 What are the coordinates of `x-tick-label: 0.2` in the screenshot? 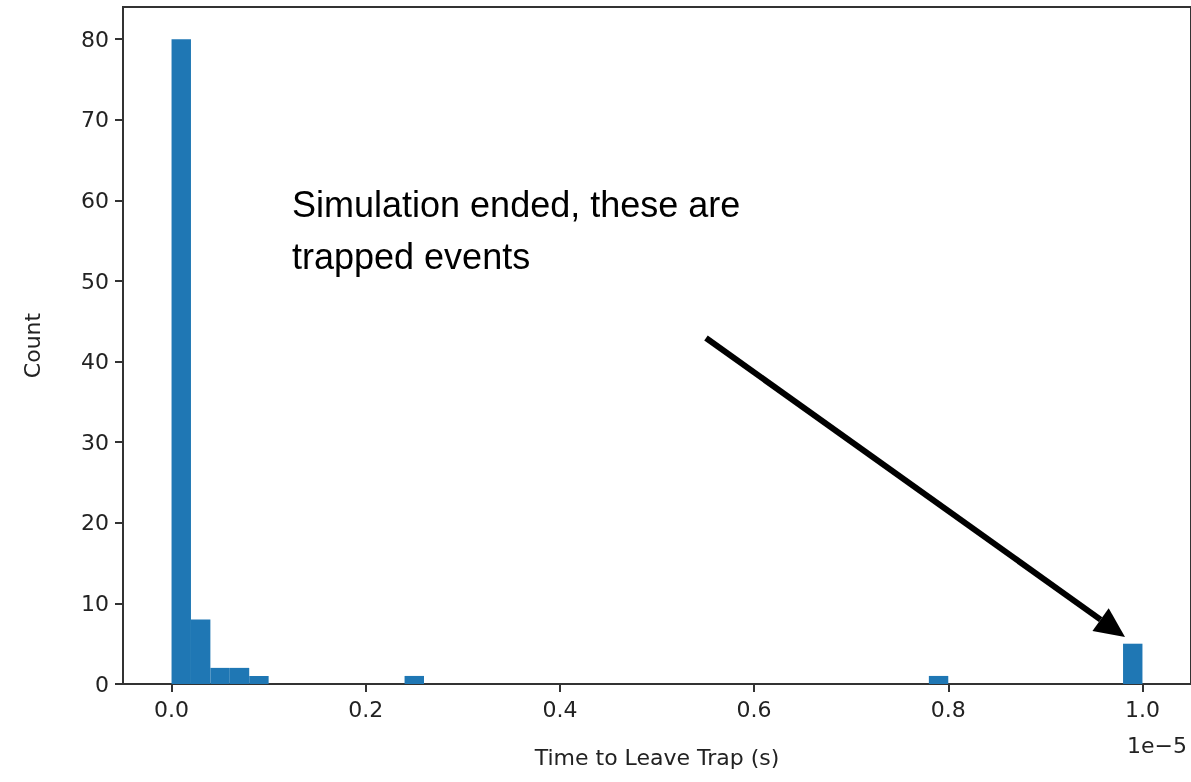 It's located at (366, 709).